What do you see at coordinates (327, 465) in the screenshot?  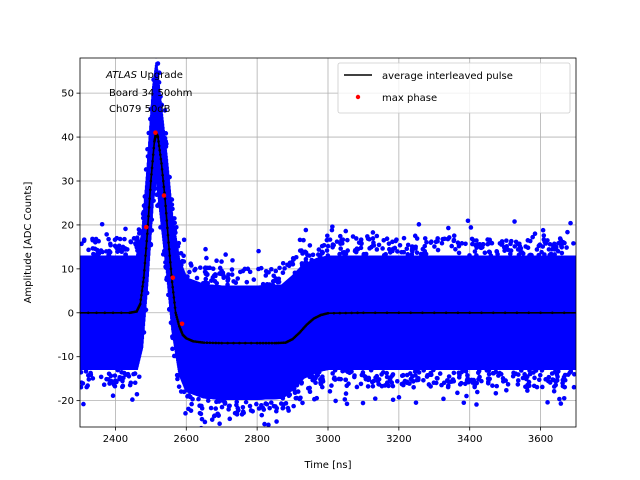 I see `x-axis-label: Time [ns]` at bounding box center [327, 465].